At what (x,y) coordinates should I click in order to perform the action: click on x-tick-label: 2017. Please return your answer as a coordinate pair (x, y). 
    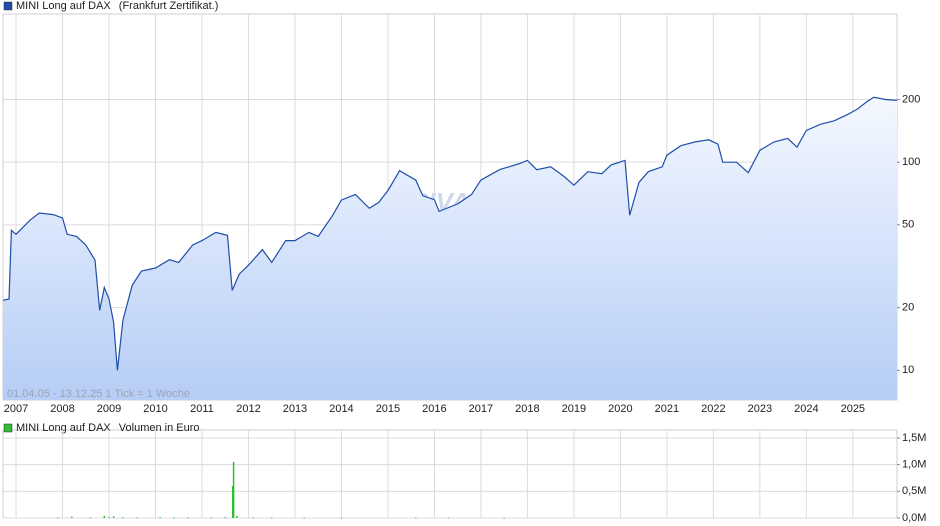
    Looking at the image, I should click on (481, 409).